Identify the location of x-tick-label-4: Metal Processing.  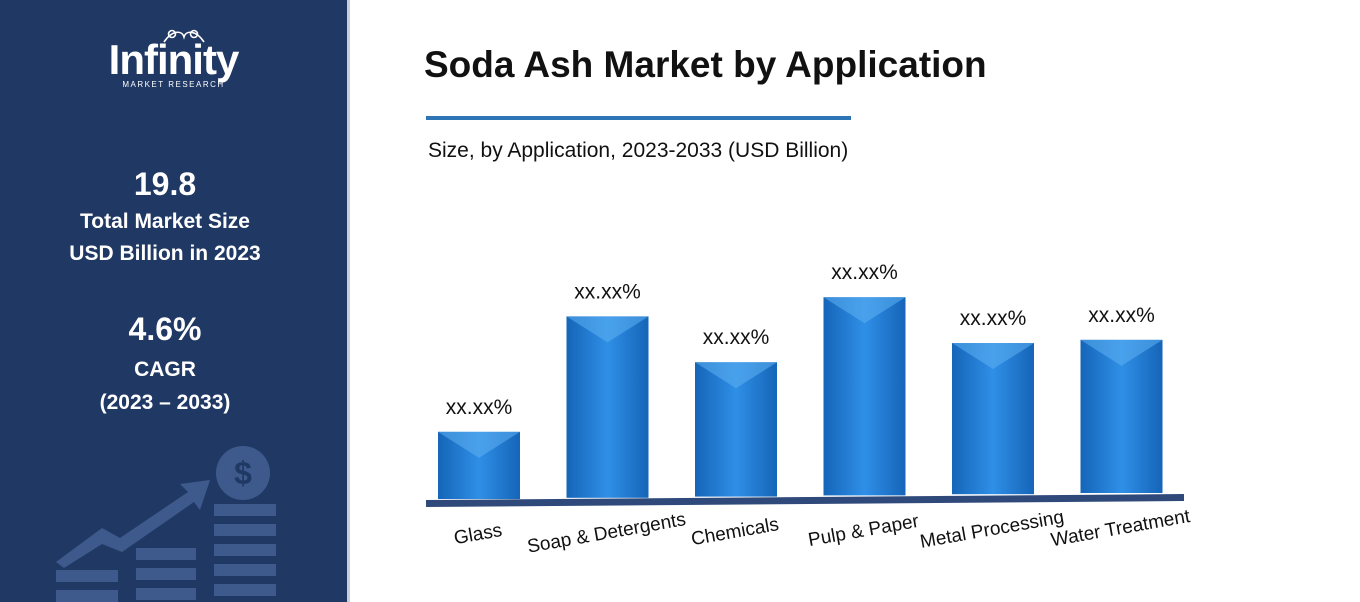
(991, 530).